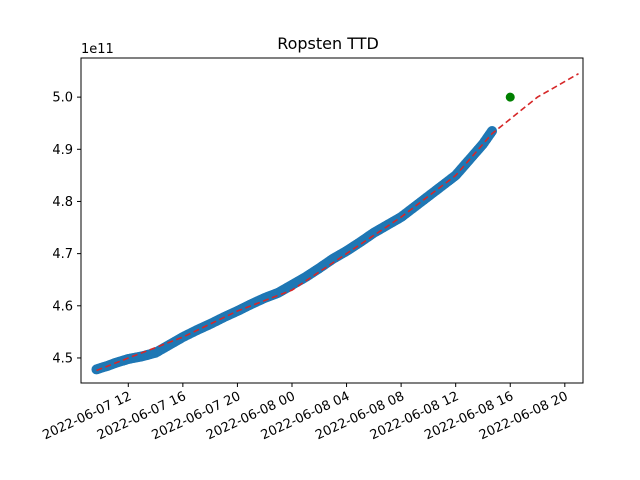 This screenshot has height=480, width=640. What do you see at coordinates (62, 358) in the screenshot?
I see `y-tick-label: 4.5` at bounding box center [62, 358].